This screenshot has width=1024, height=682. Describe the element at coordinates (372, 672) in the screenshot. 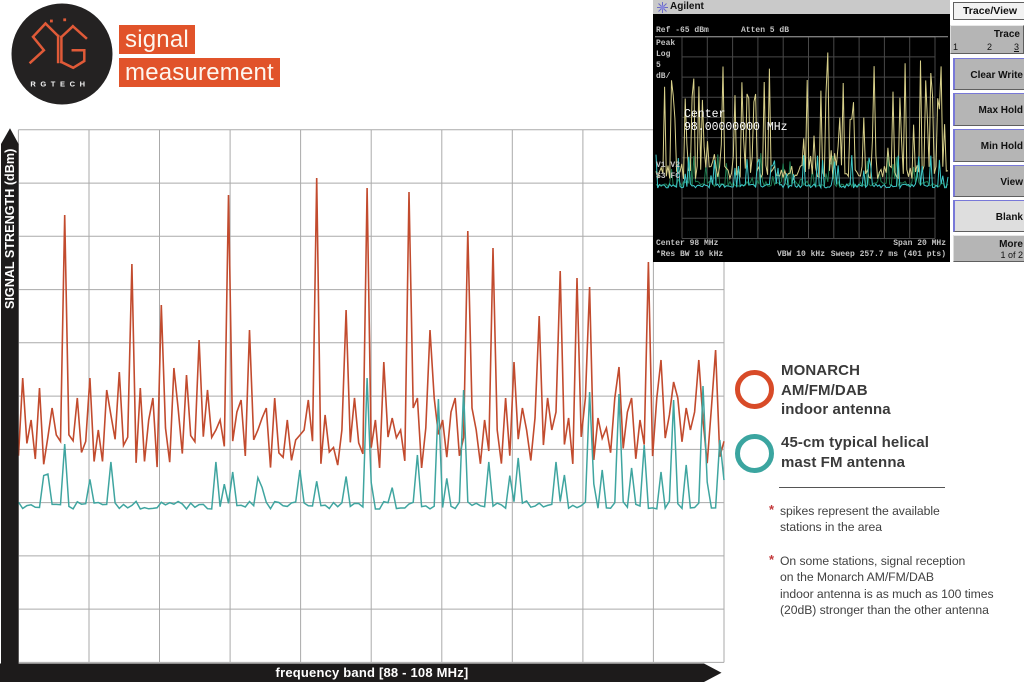

I see `svg-text: frequency band [88 - 108 MHz]` at that location.